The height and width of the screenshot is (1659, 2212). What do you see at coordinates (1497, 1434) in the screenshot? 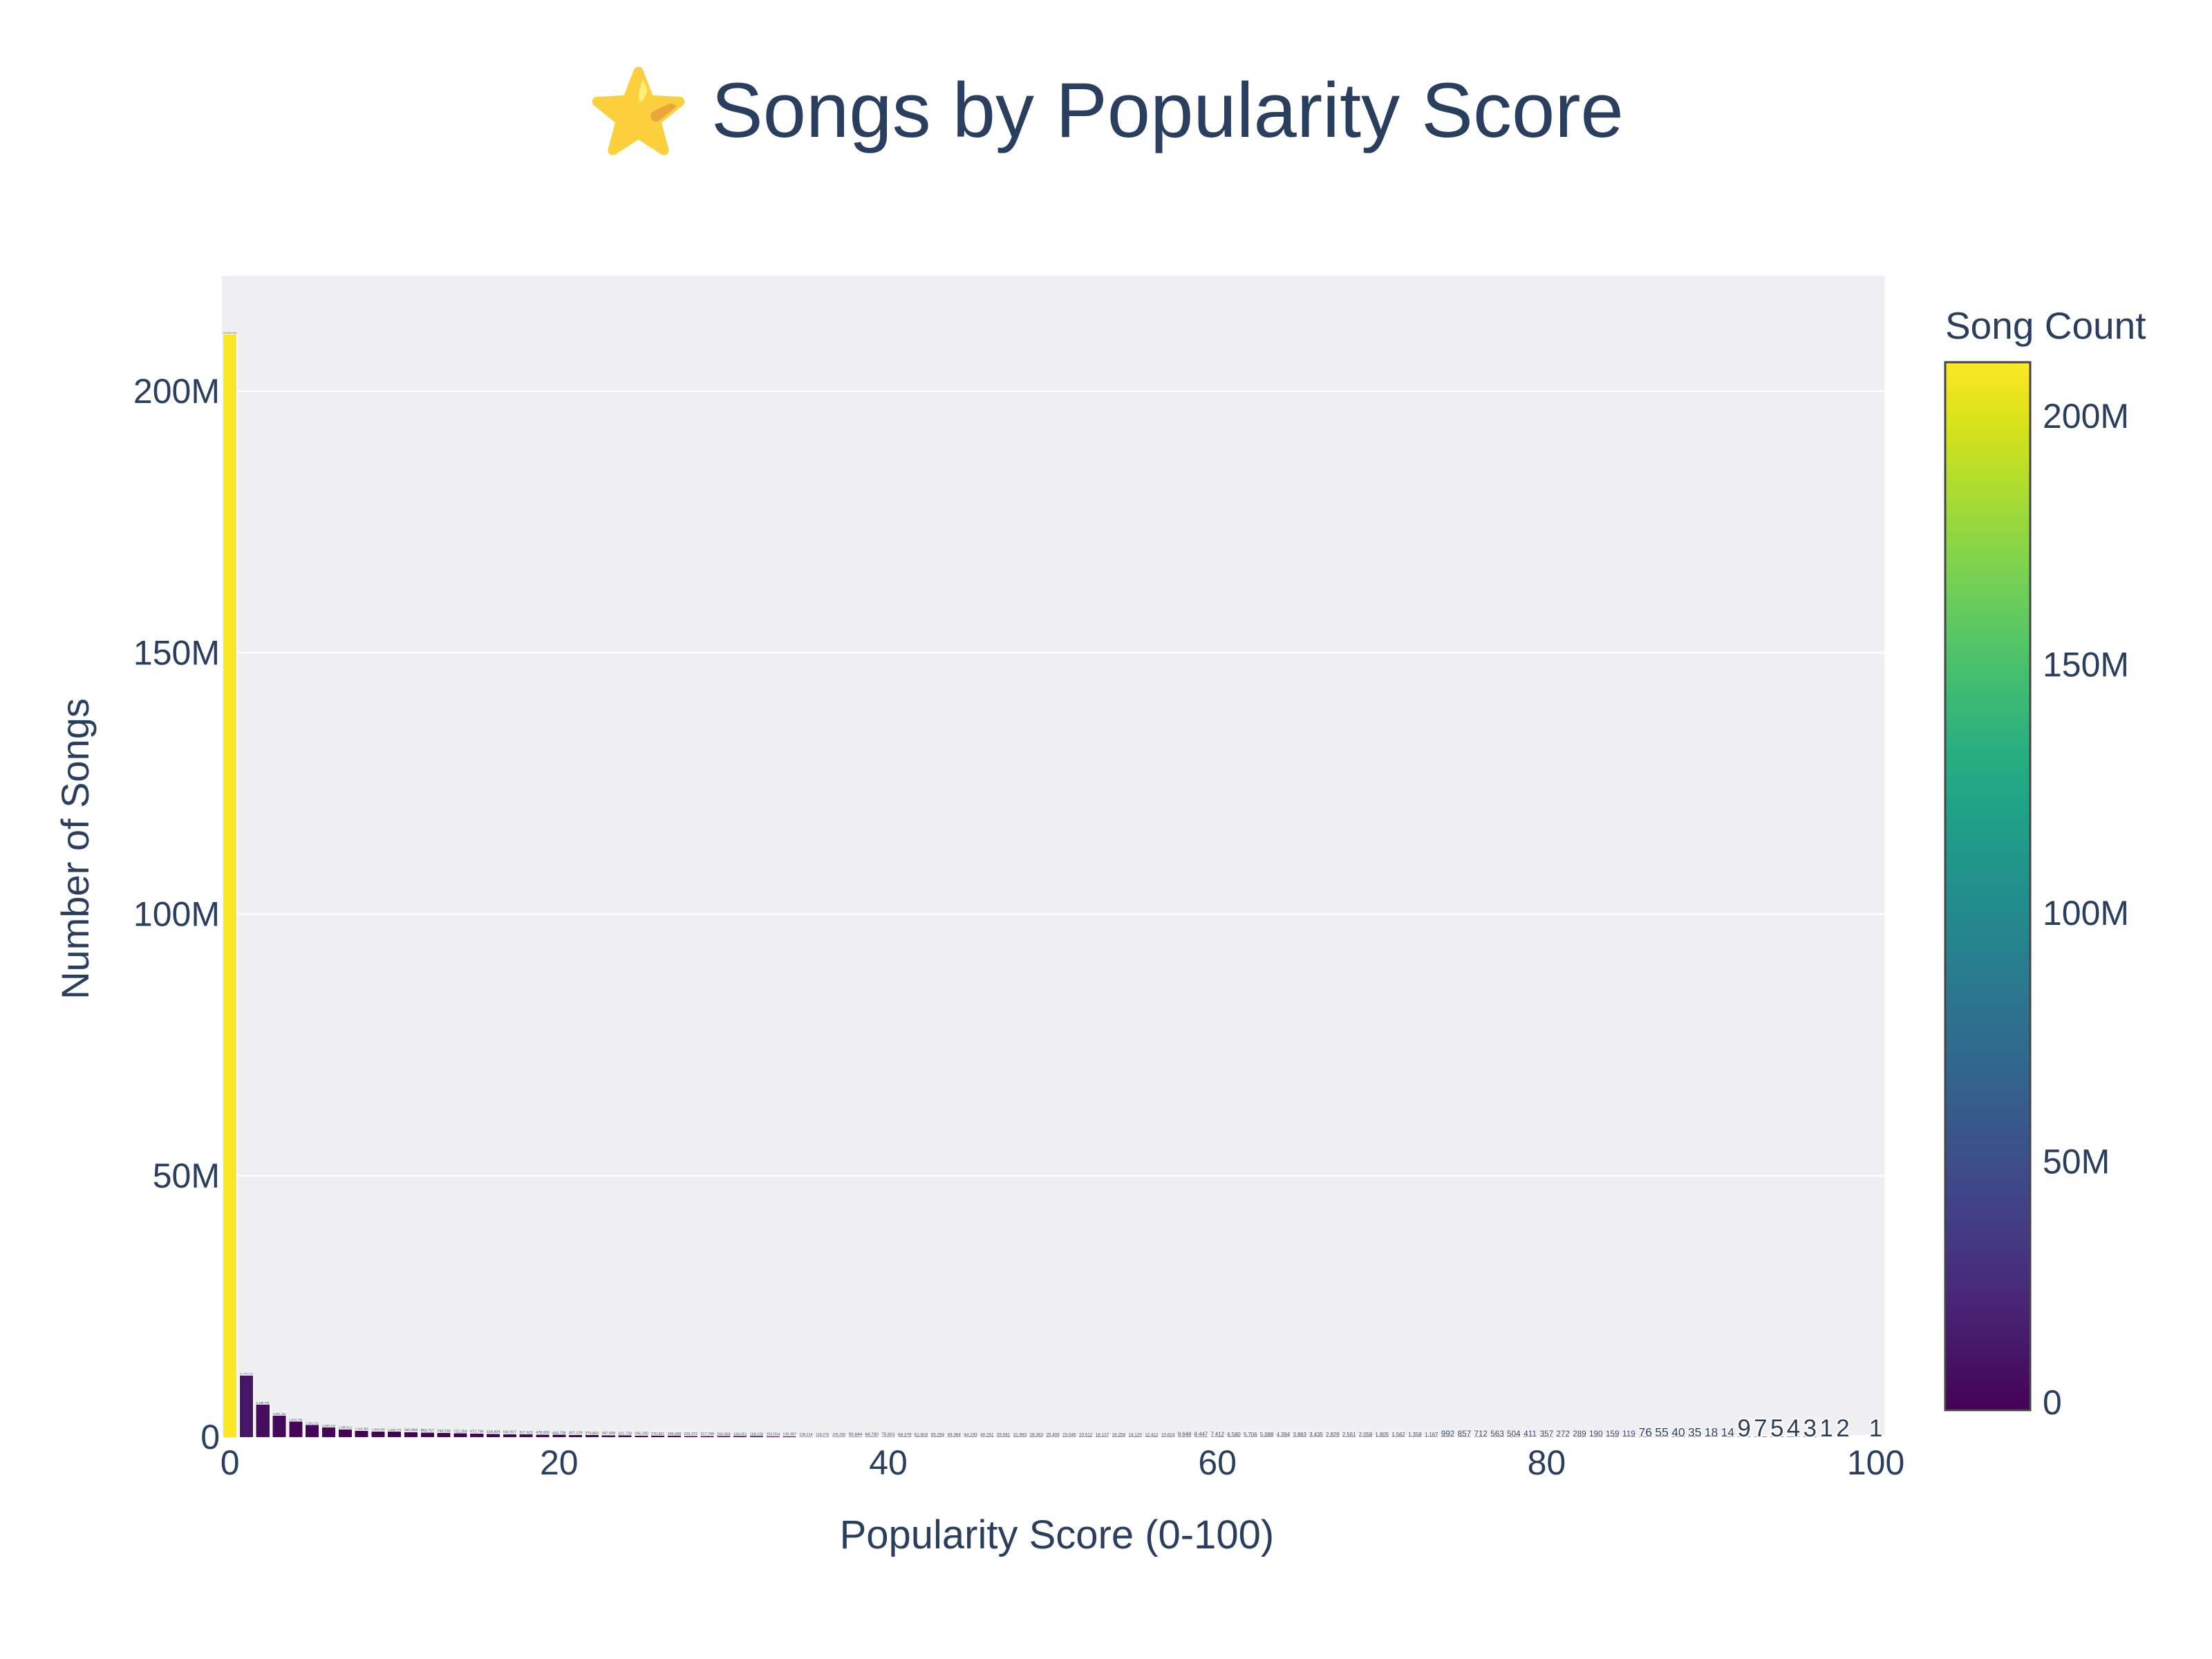
I see `svg-text: 563` at bounding box center [1497, 1434].